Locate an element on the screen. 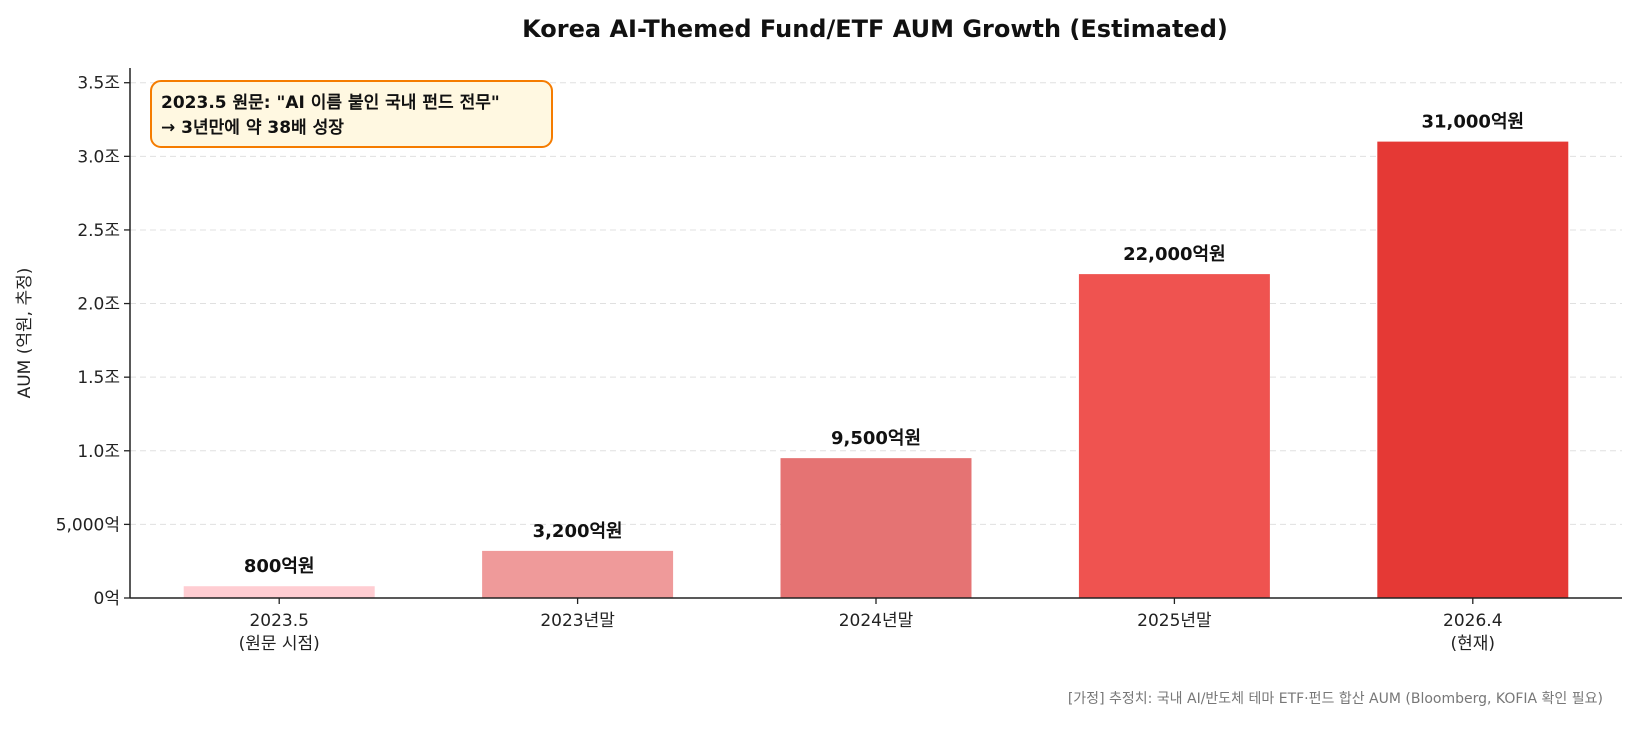  data-label: 3,200억원 is located at coordinates (578, 531).